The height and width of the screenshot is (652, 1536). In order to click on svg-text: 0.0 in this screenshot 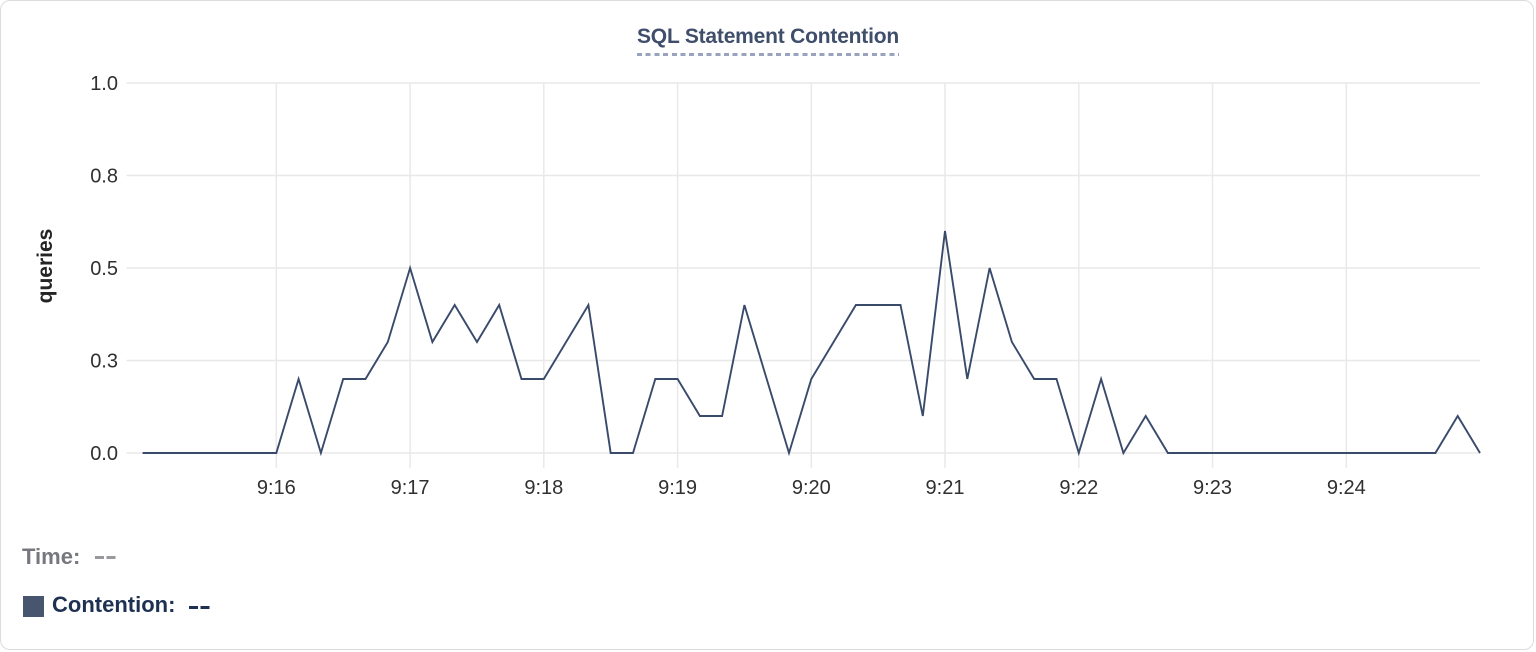, I will do `click(104, 454)`.